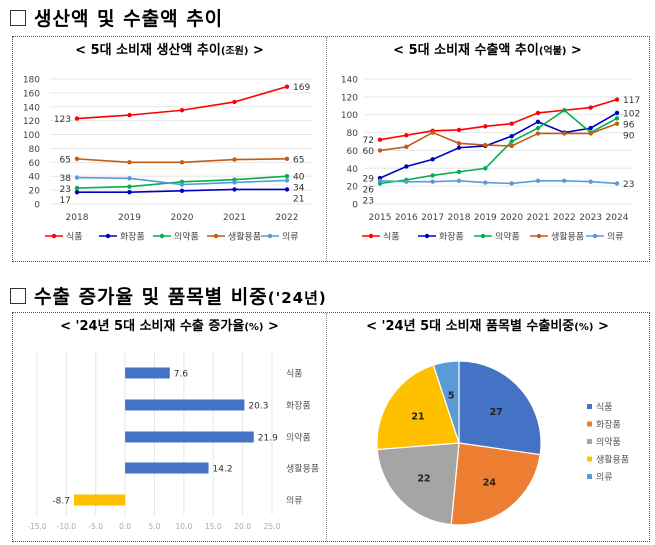 Image resolution: width=655 pixels, height=545 pixels. What do you see at coordinates (617, 218) in the screenshot?
I see `x-tick-label: 2024` at bounding box center [617, 218].